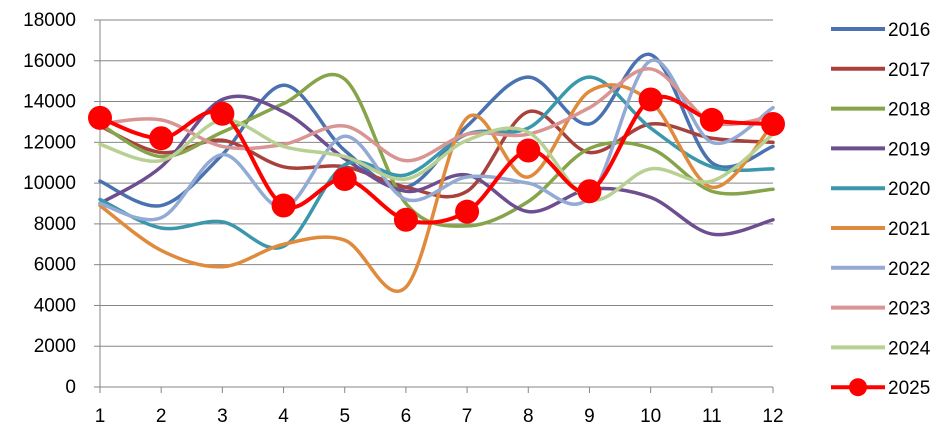 The height and width of the screenshot is (440, 947). Describe the element at coordinates (881, 209) in the screenshot. I see `legend: 2016 2017 2018 2019 2020 2021 2022 2023 2024 2025` at that location.